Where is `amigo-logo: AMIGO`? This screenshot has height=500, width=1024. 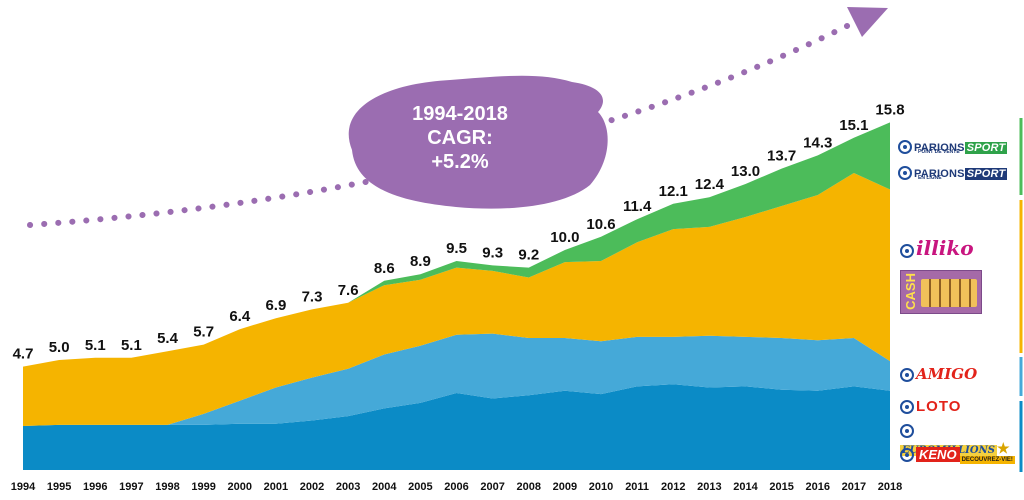 amigo-logo: AMIGO is located at coordinates (938, 375).